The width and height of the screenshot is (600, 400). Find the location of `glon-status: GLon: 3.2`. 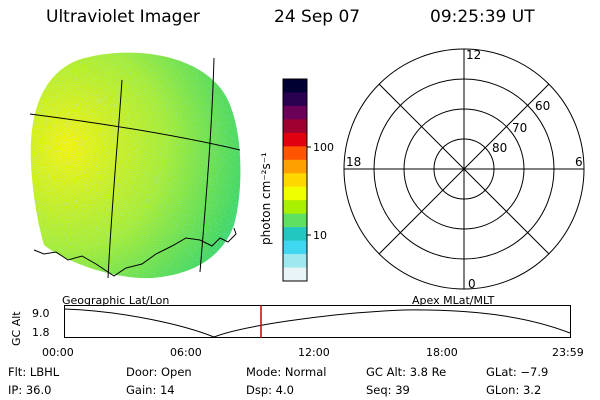

glon-status: GLon: 3.2 is located at coordinates (514, 390).